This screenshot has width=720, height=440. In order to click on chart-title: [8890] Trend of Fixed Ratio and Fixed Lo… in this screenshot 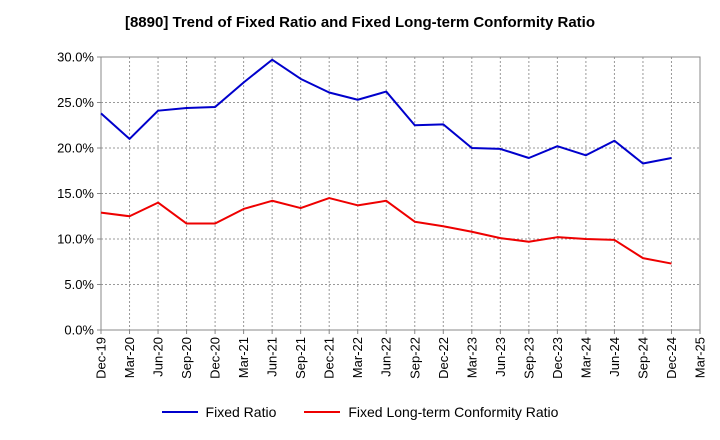, I will do `click(360, 22)`.